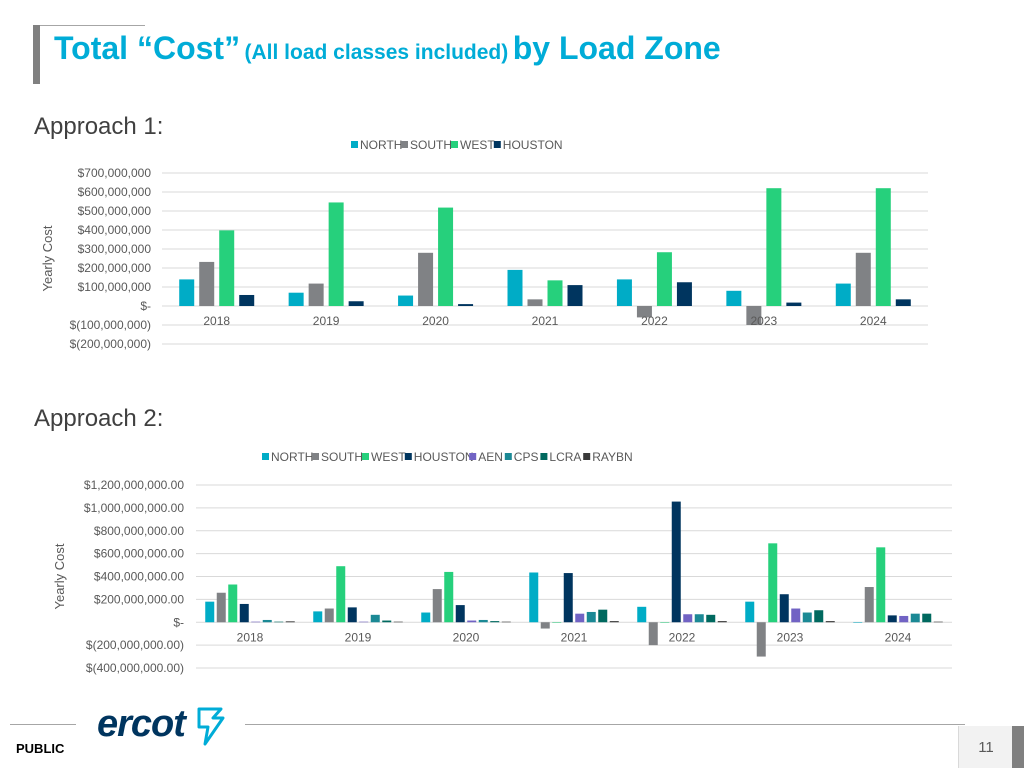 The image size is (1024, 768). Describe the element at coordinates (664, 279) in the screenshot. I see `chart1-bar-west-2022` at that location.